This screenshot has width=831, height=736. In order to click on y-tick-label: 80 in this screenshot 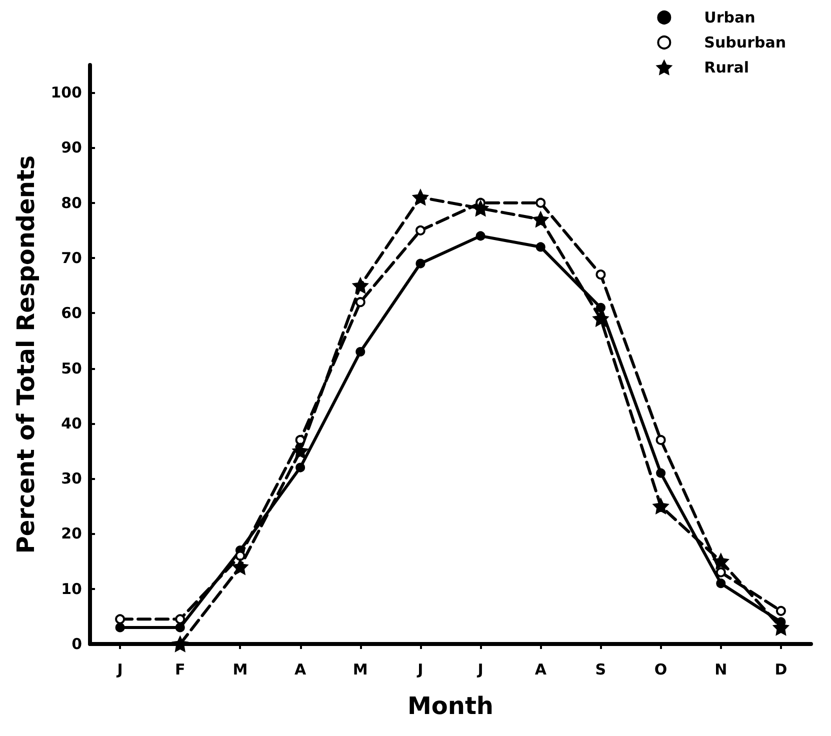, I will do `click(71, 203)`.